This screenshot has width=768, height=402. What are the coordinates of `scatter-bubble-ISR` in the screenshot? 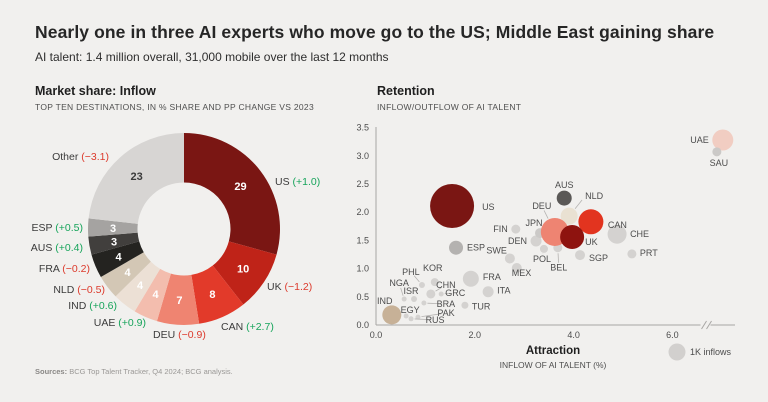 It's located at (414, 299).